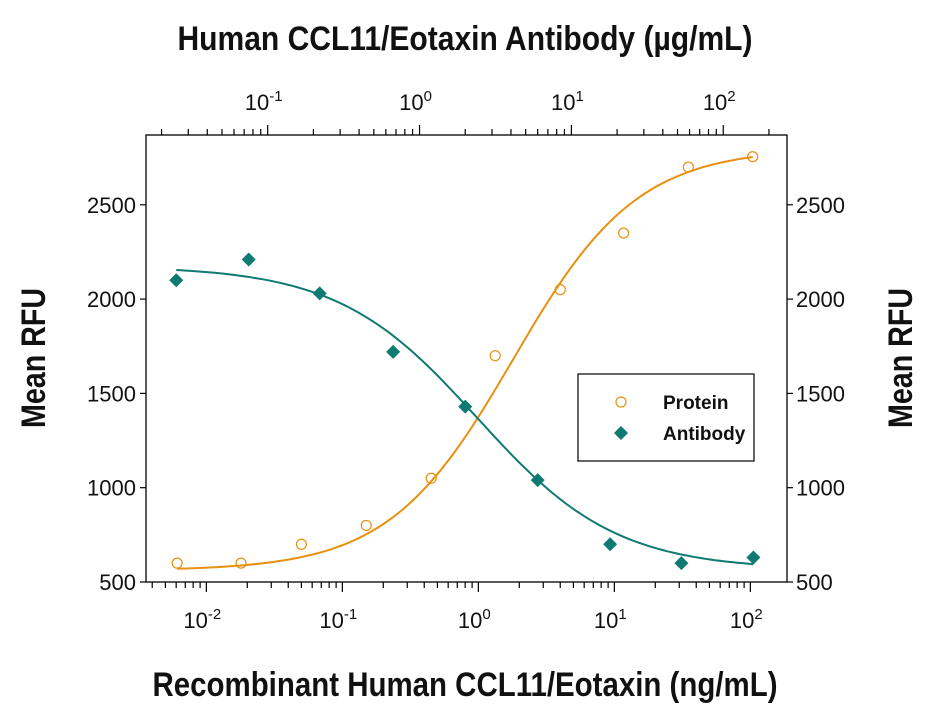 This screenshot has width=929, height=713. Describe the element at coordinates (610, 619) in the screenshot. I see `x-tick-label: 10¹` at that location.